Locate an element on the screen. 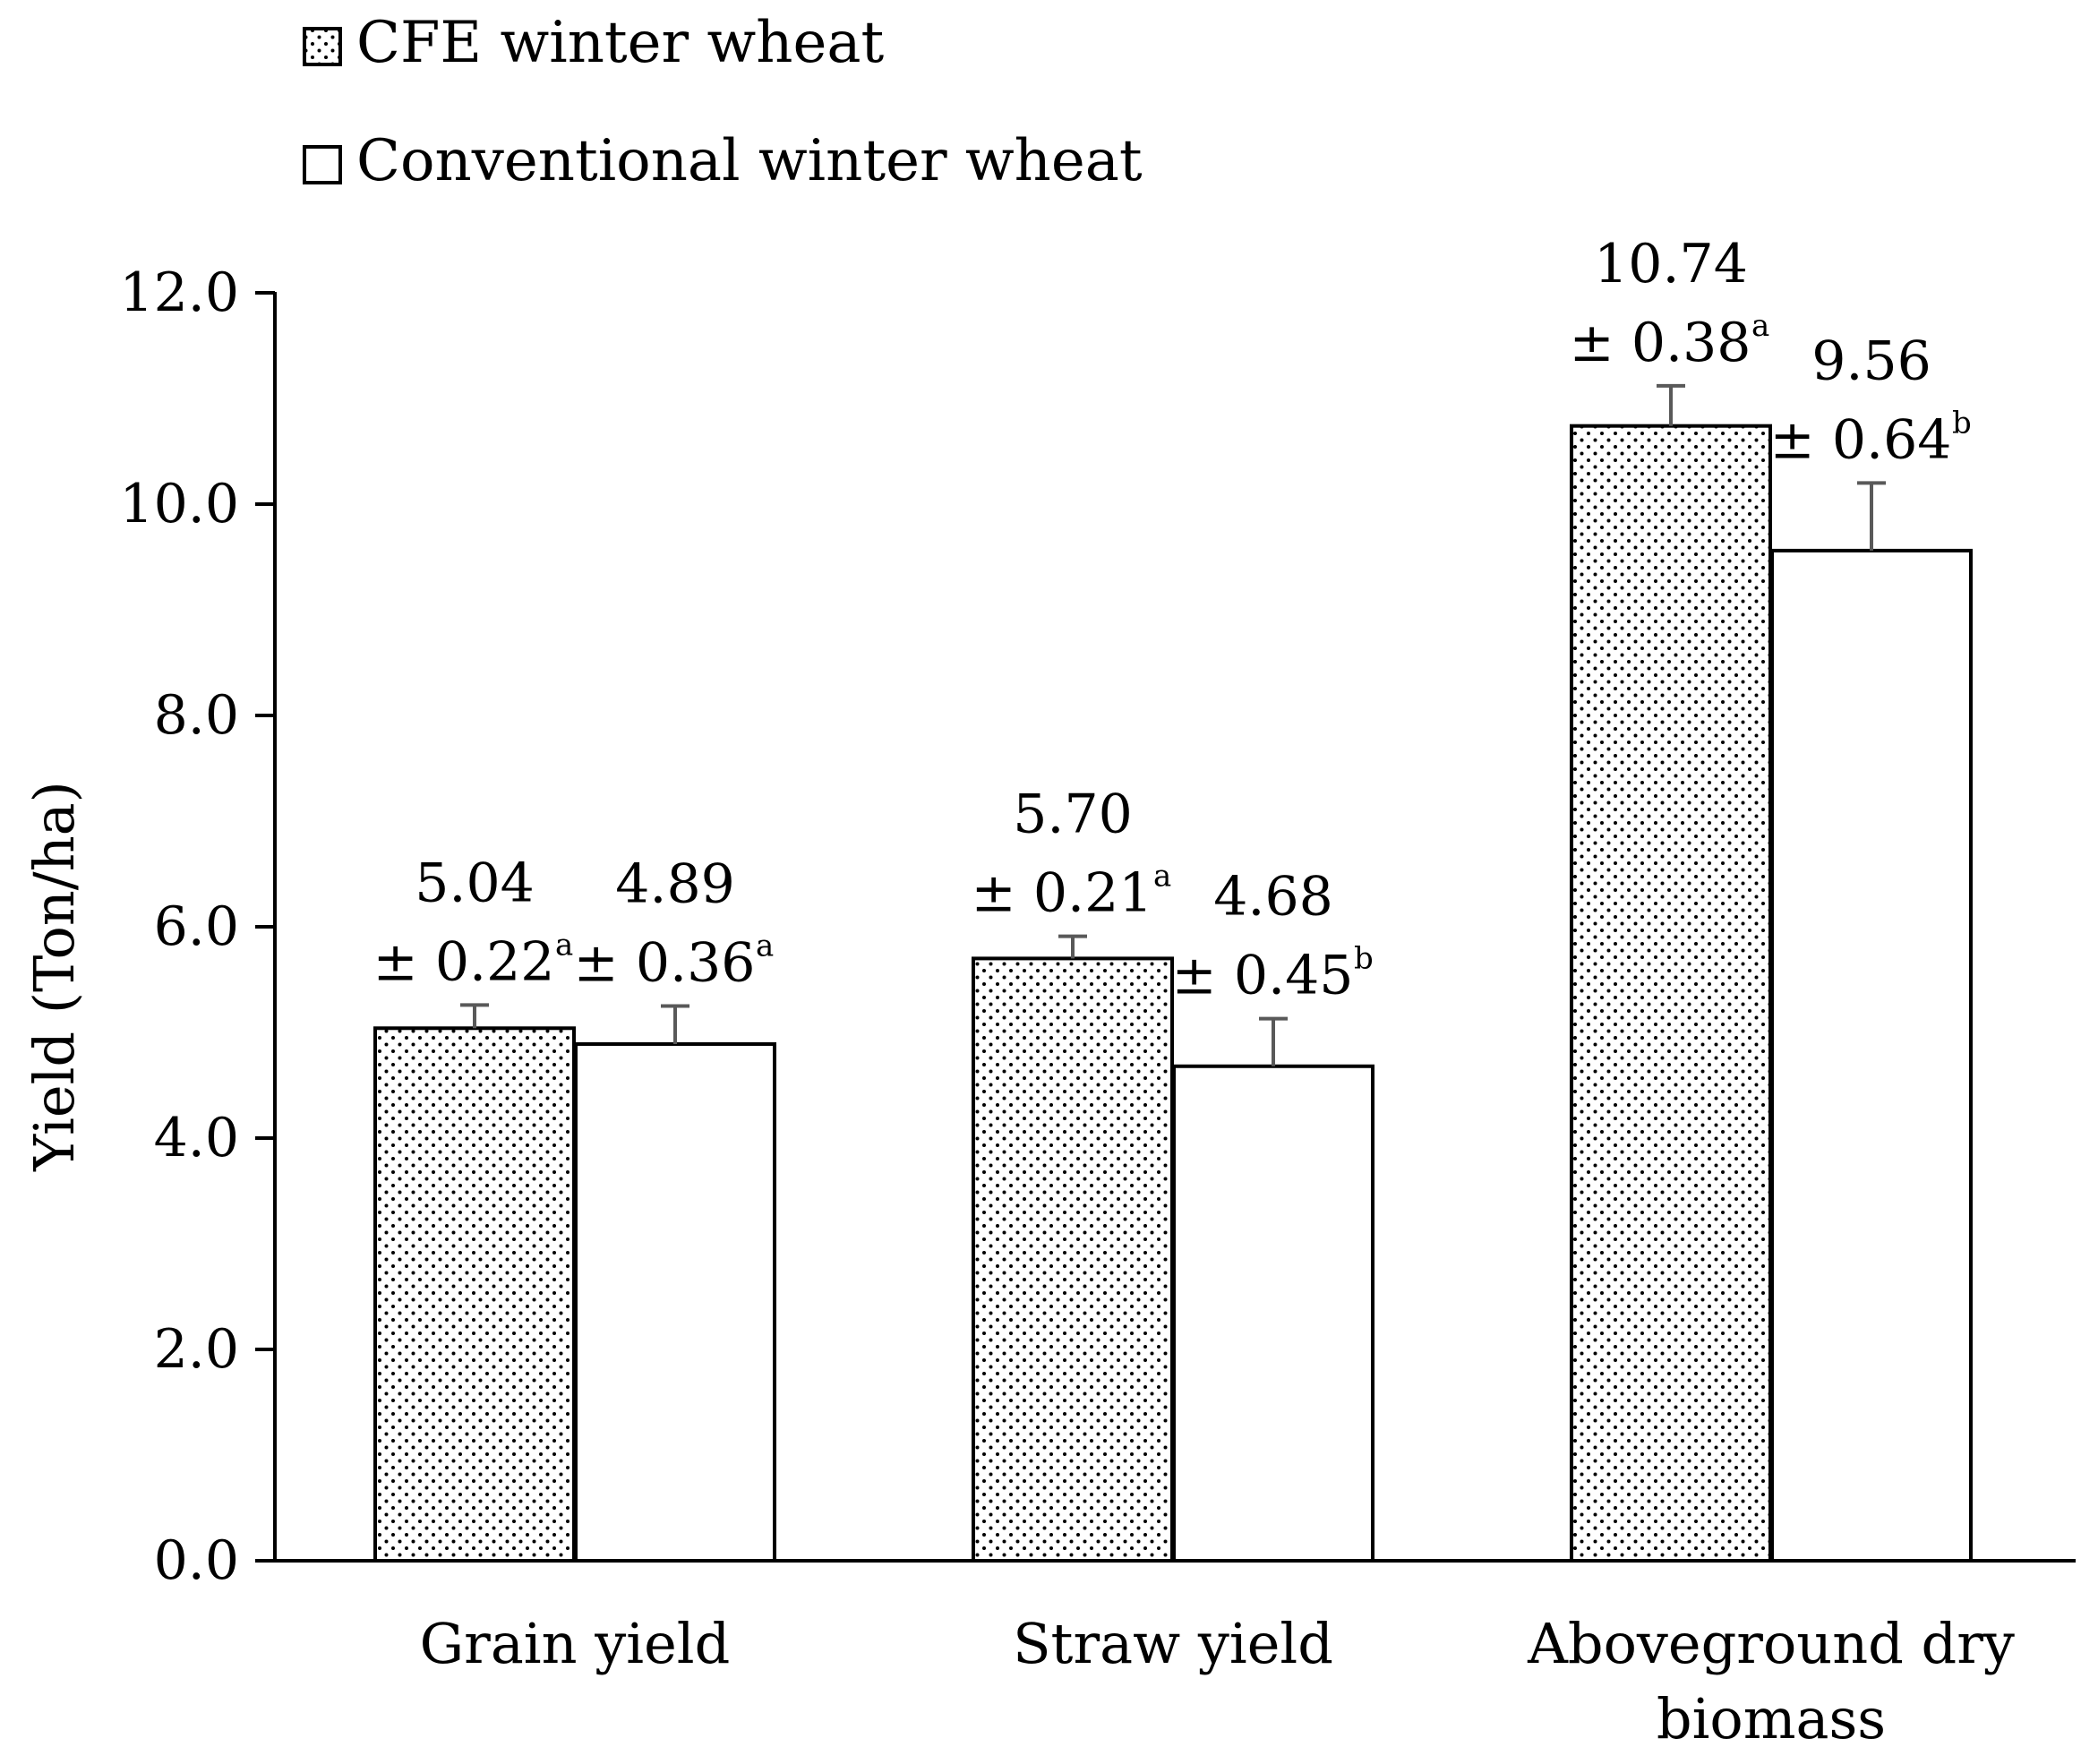 The width and height of the screenshot is (2081, 1764). error-label: ± 0.64 is located at coordinates (1861, 440).